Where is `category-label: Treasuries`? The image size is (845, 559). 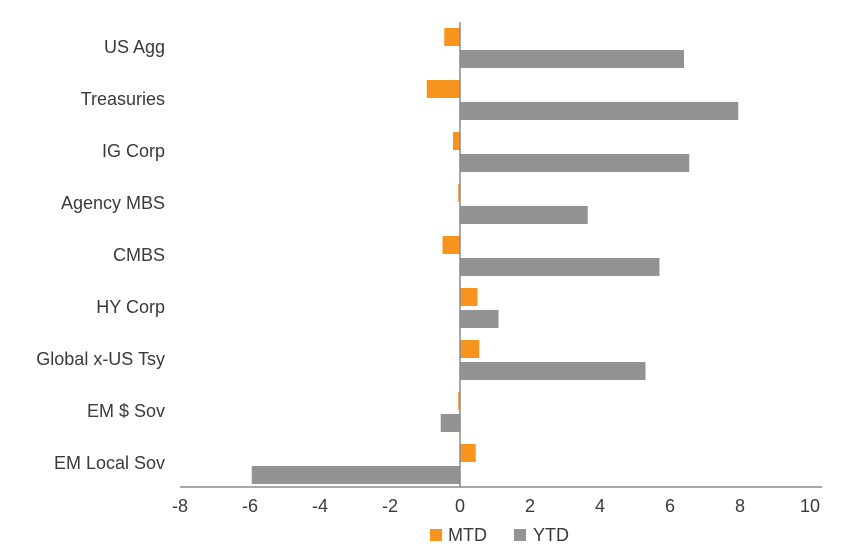
category-label: Treasuries is located at coordinates (123, 99).